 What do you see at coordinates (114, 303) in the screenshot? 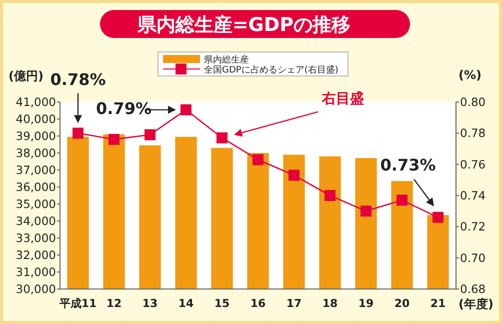
I see `x-tick-label: 12` at bounding box center [114, 303].